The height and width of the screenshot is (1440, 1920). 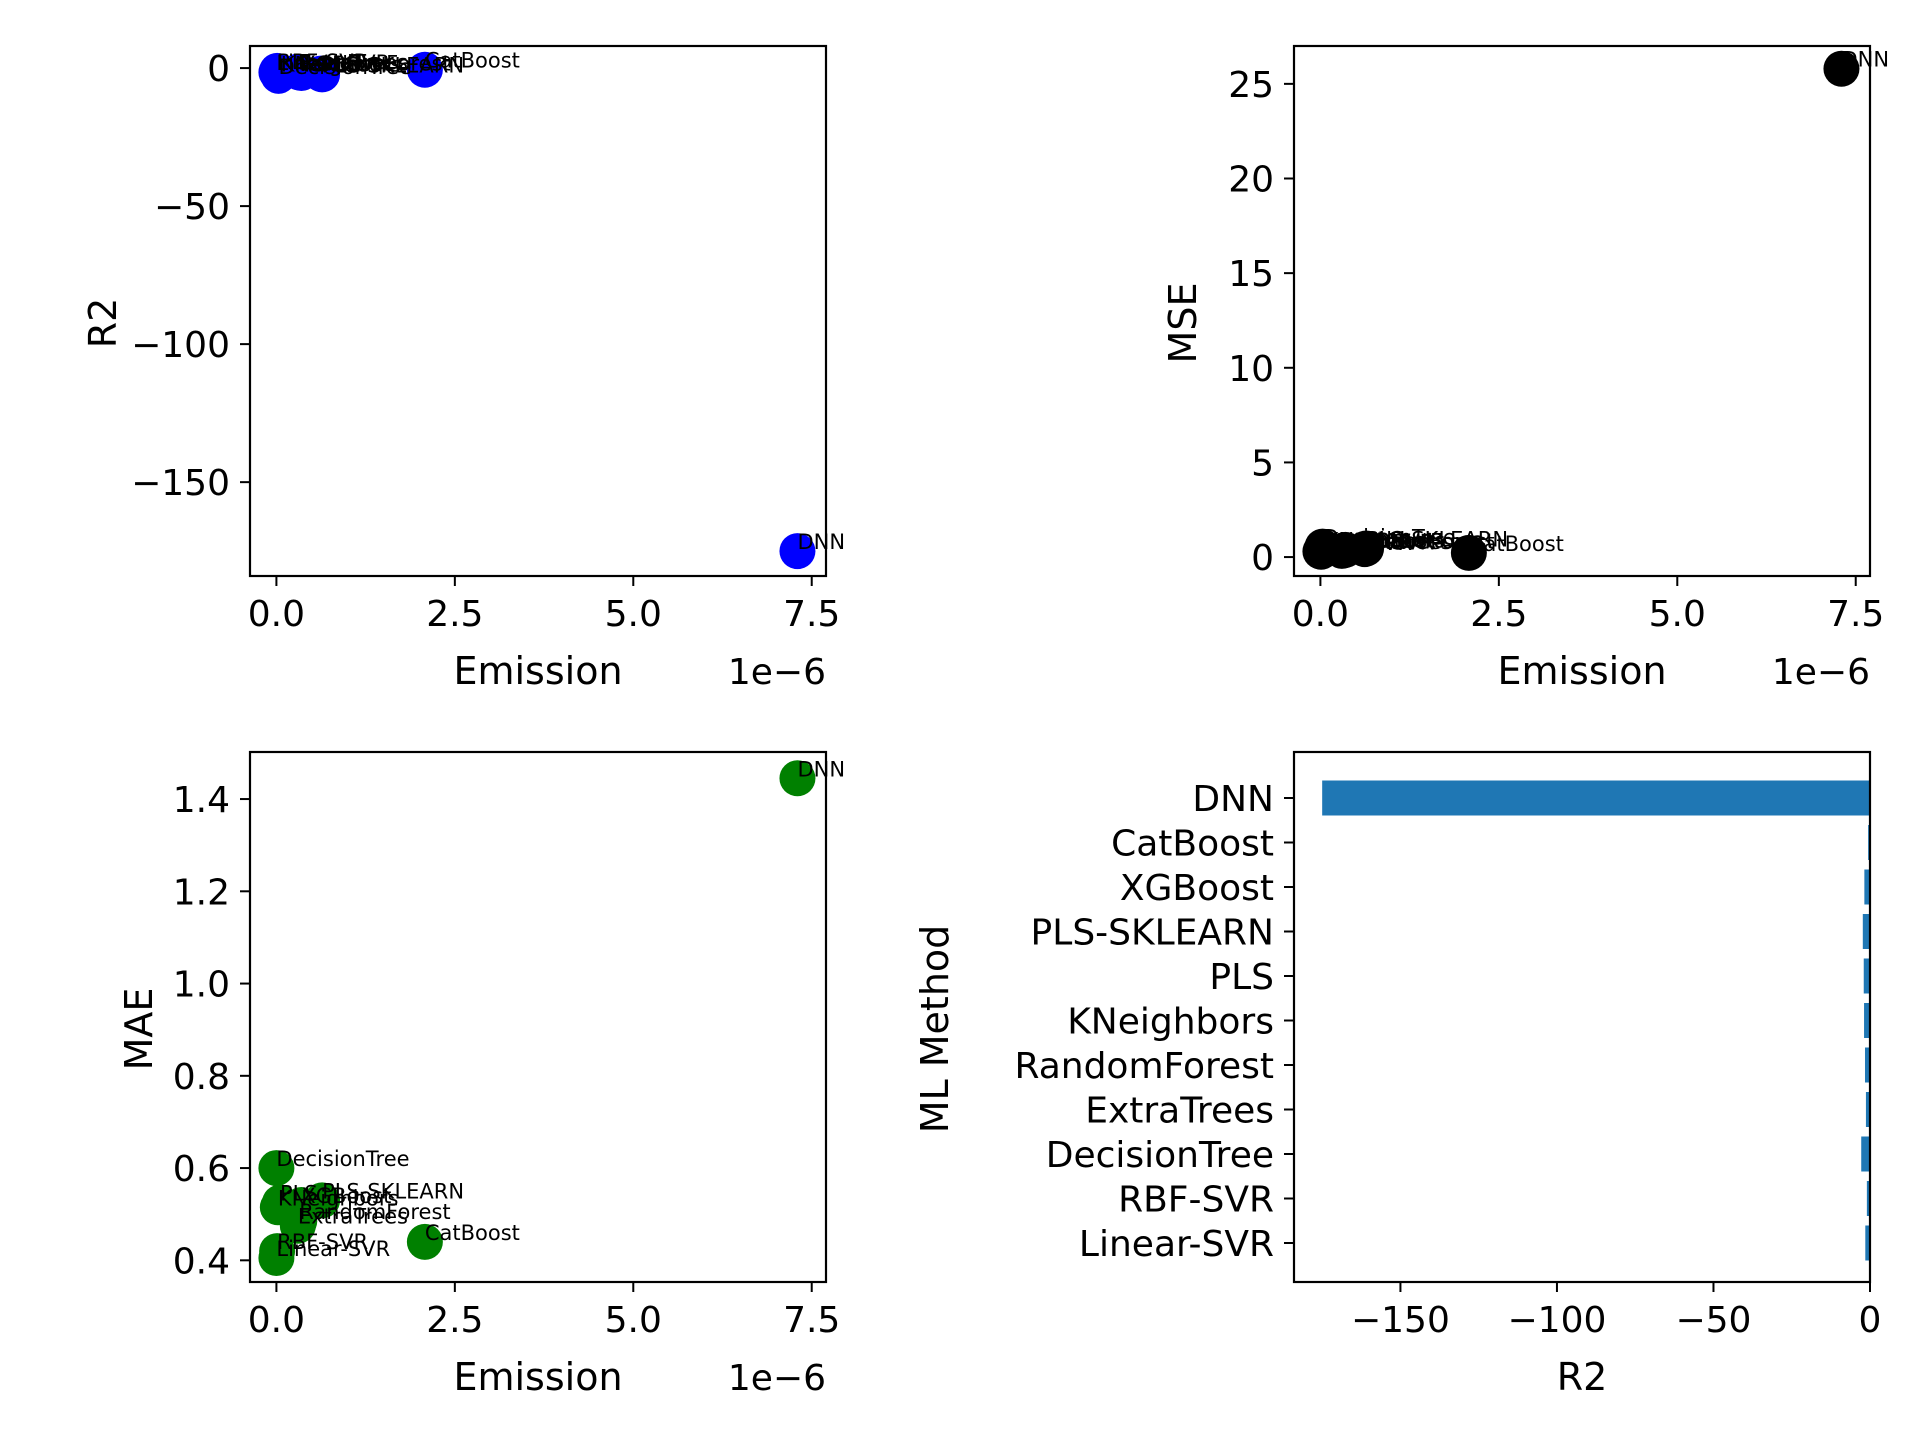 I want to click on category-label-extratrees: ExtraTrees, so click(x=1179, y=1111).